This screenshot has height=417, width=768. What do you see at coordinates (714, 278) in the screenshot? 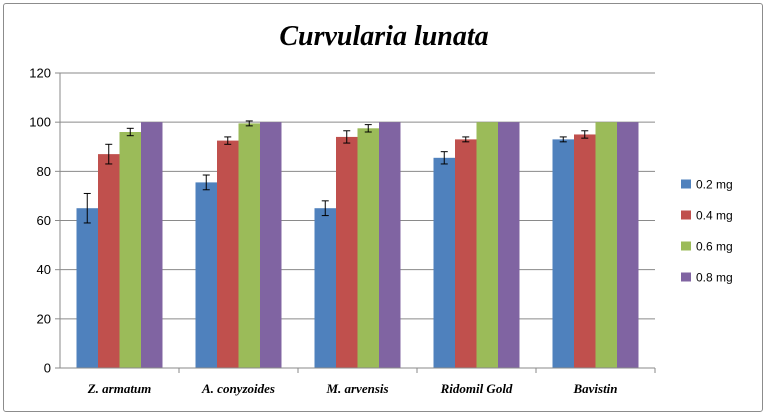
I see `legend-label: 0.8 mg` at bounding box center [714, 278].